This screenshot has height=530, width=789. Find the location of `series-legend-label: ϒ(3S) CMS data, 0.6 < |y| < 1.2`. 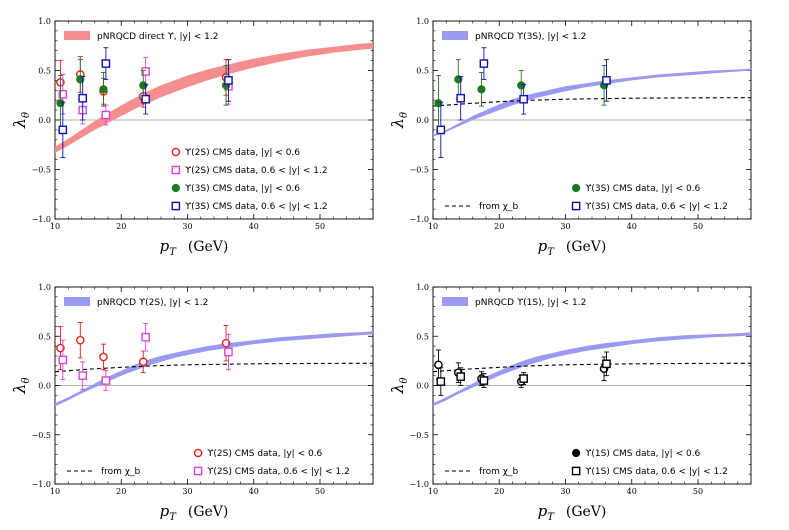

series-legend-label: ϒ(3S) CMS data, 0.6 < |y| < 1.2 is located at coordinates (256, 207).